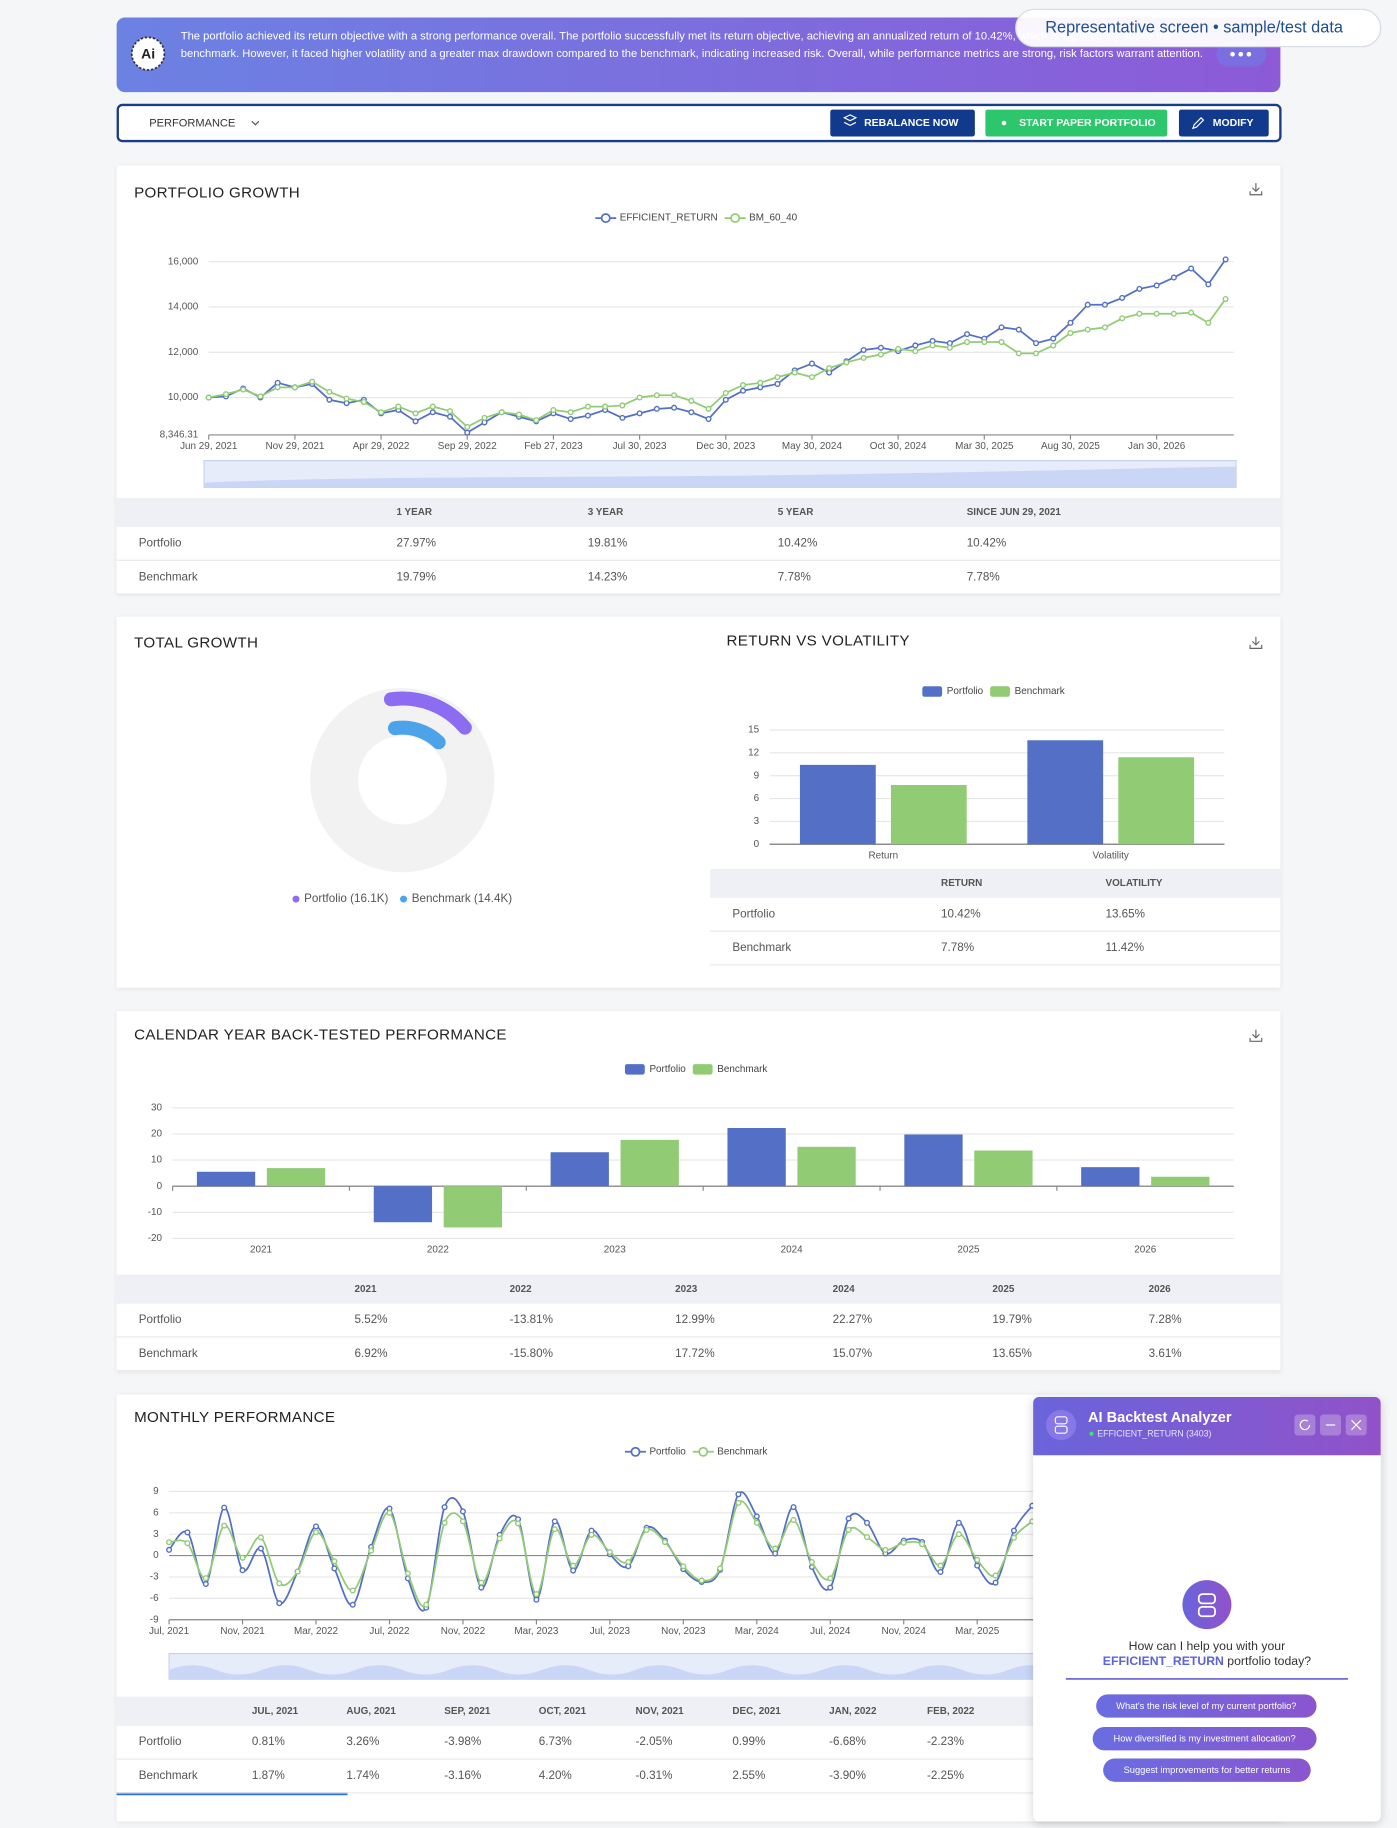 The width and height of the screenshot is (1397, 1828). Describe the element at coordinates (1157, 446) in the screenshot. I see `x-tick-label: Jan 30, 2026` at that location.